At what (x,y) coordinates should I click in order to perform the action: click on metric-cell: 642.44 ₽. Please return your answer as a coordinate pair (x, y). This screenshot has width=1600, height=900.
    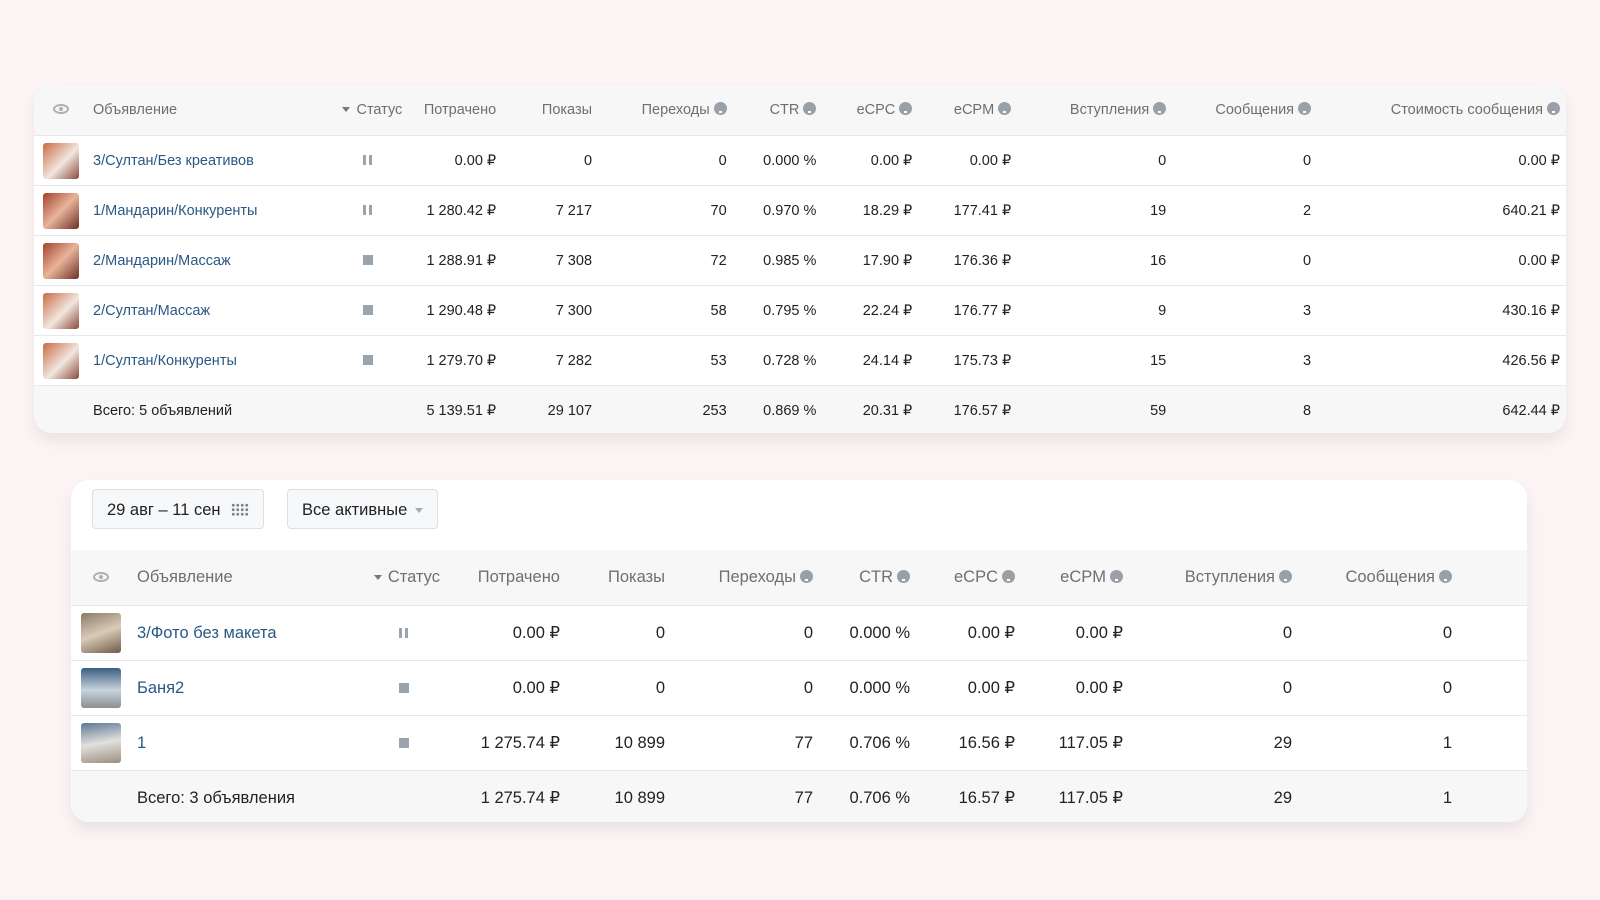
    Looking at the image, I should click on (1441, 409).